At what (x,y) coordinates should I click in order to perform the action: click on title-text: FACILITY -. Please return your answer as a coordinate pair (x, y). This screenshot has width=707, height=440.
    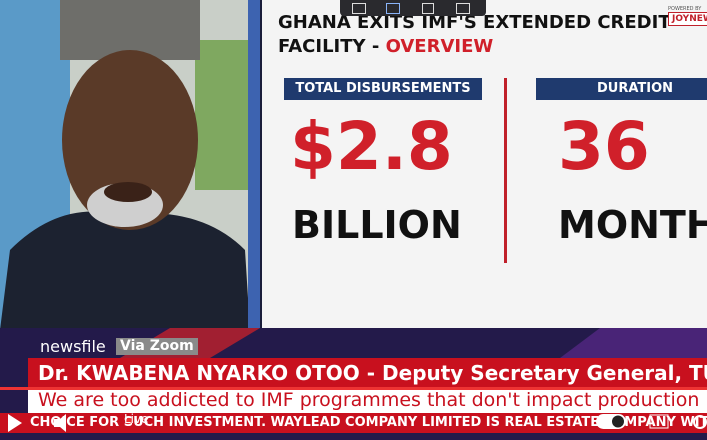
    Looking at the image, I should click on (332, 46).